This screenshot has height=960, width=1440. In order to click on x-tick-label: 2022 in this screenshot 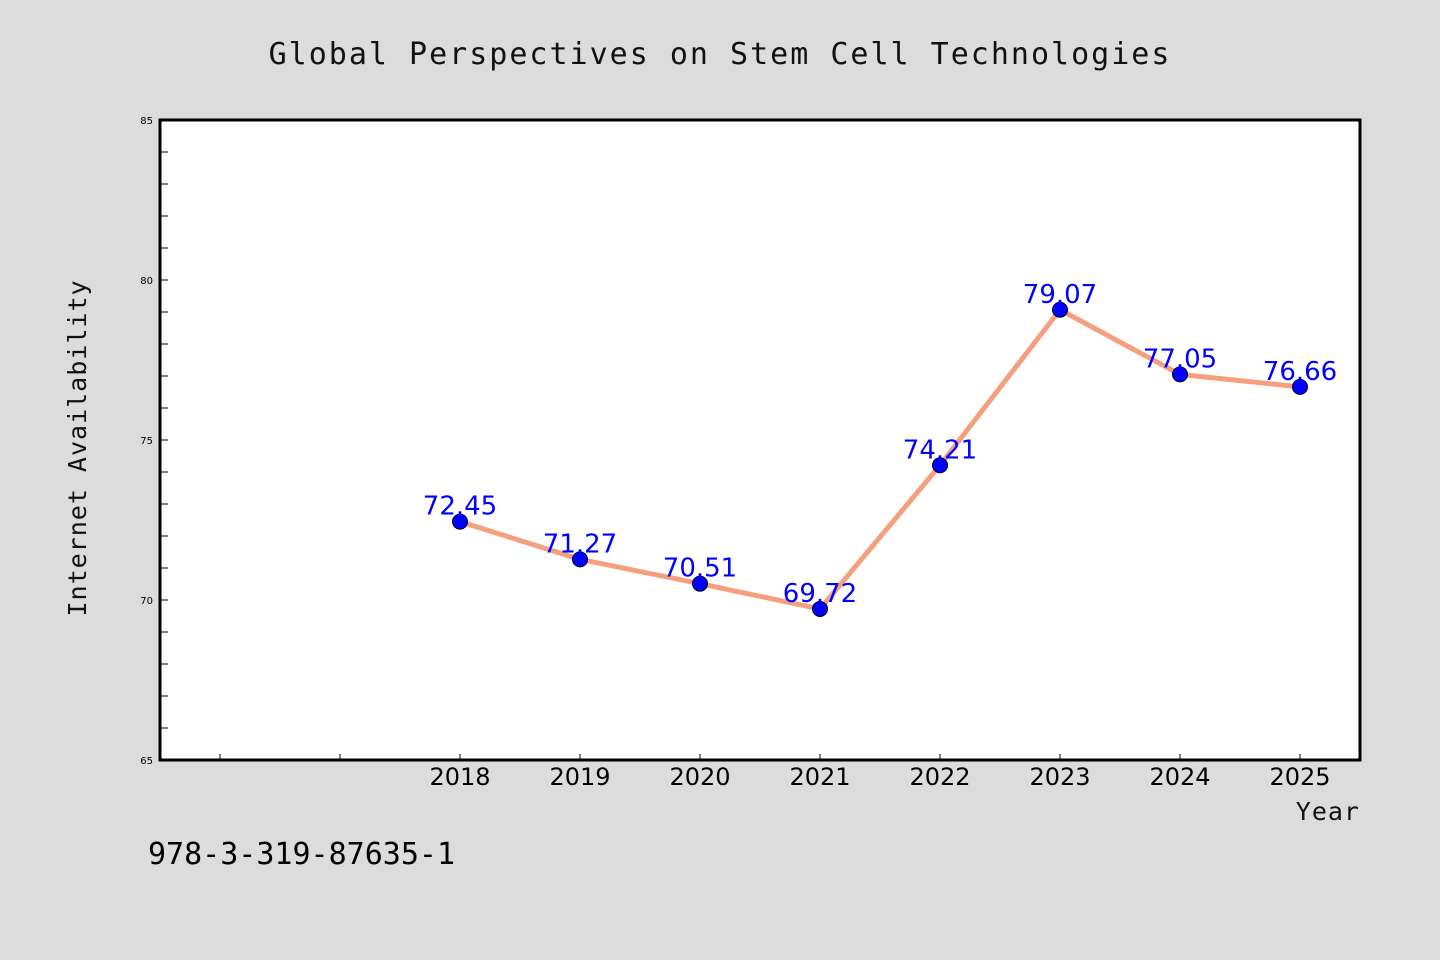, I will do `click(939, 777)`.